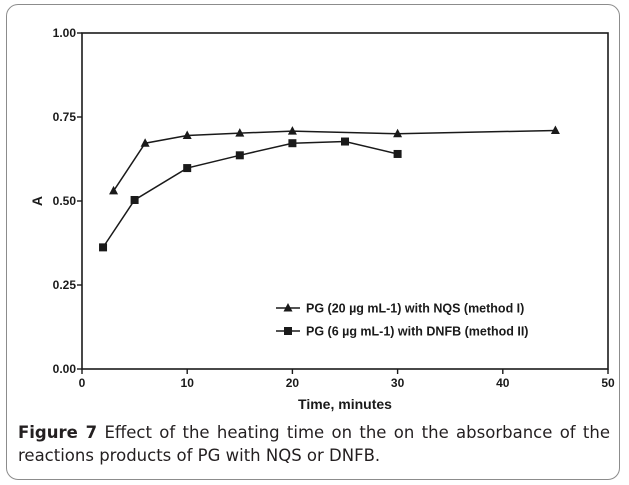 The height and width of the screenshot is (485, 629). Describe the element at coordinates (65, 117) in the screenshot. I see `y-tick-label: 0.75` at that location.